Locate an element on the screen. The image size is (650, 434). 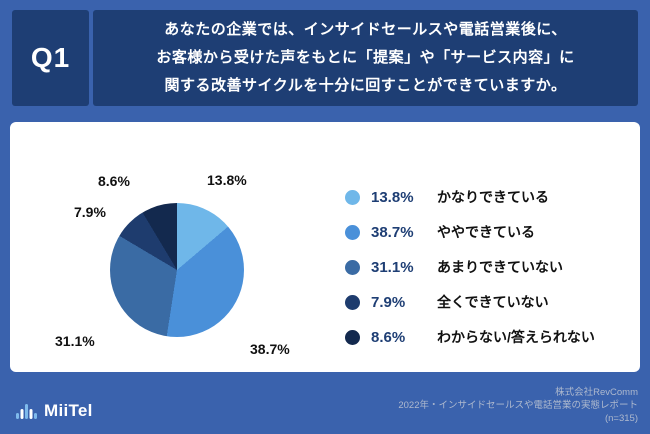
legend-label: ややできている is located at coordinates (486, 232).